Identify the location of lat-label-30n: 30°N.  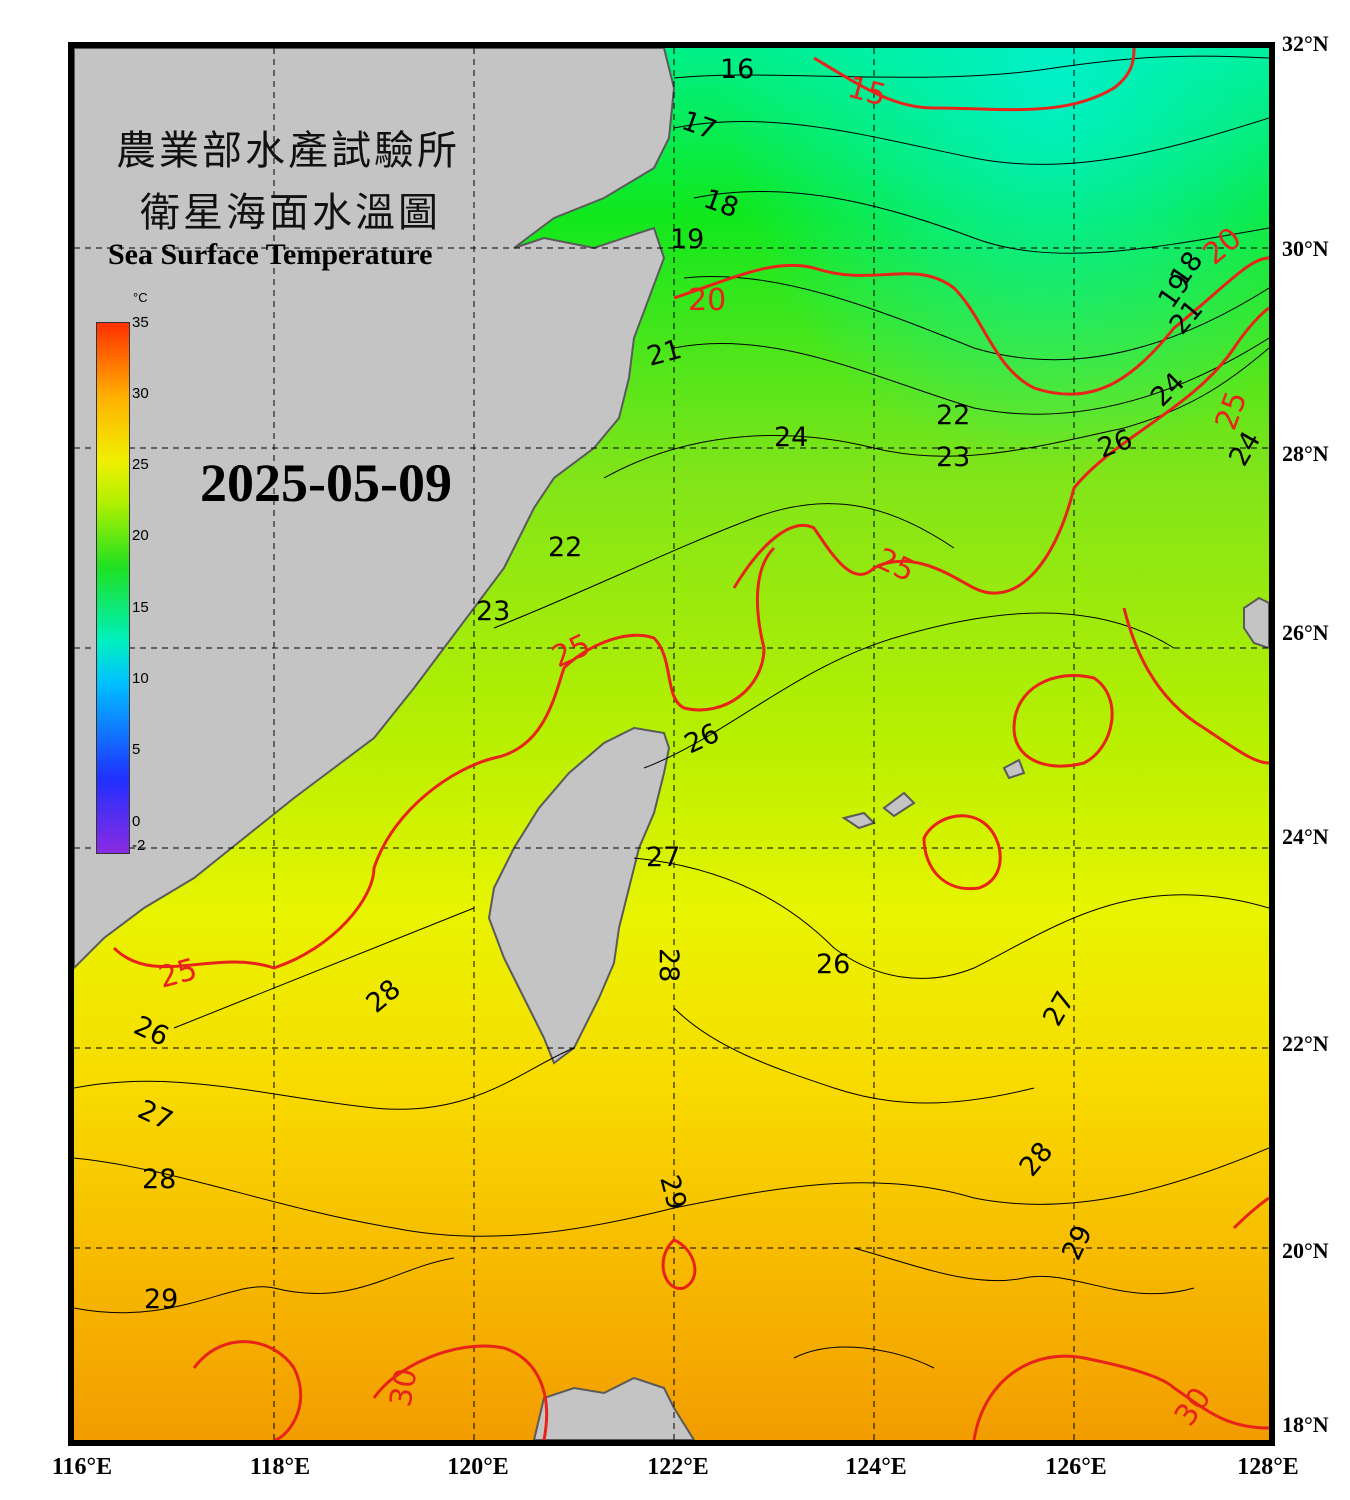
(1305, 248).